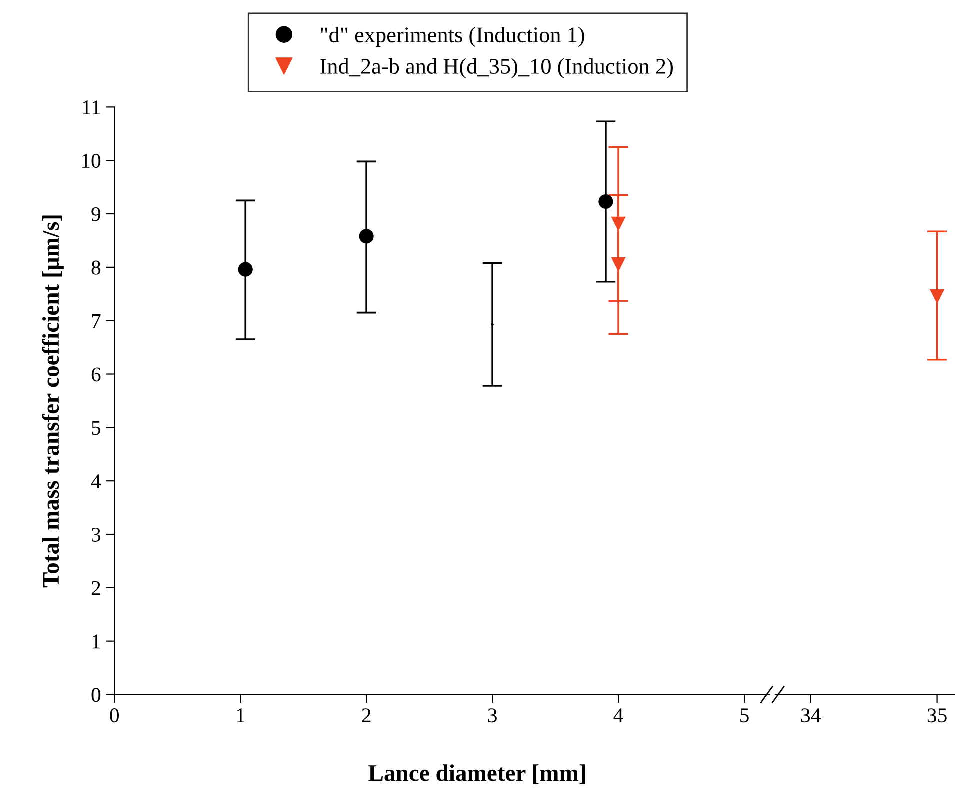  I want to click on legend-label: Ind_2a-b and H(d_35)_10 (Induction 2), so click(496, 68).